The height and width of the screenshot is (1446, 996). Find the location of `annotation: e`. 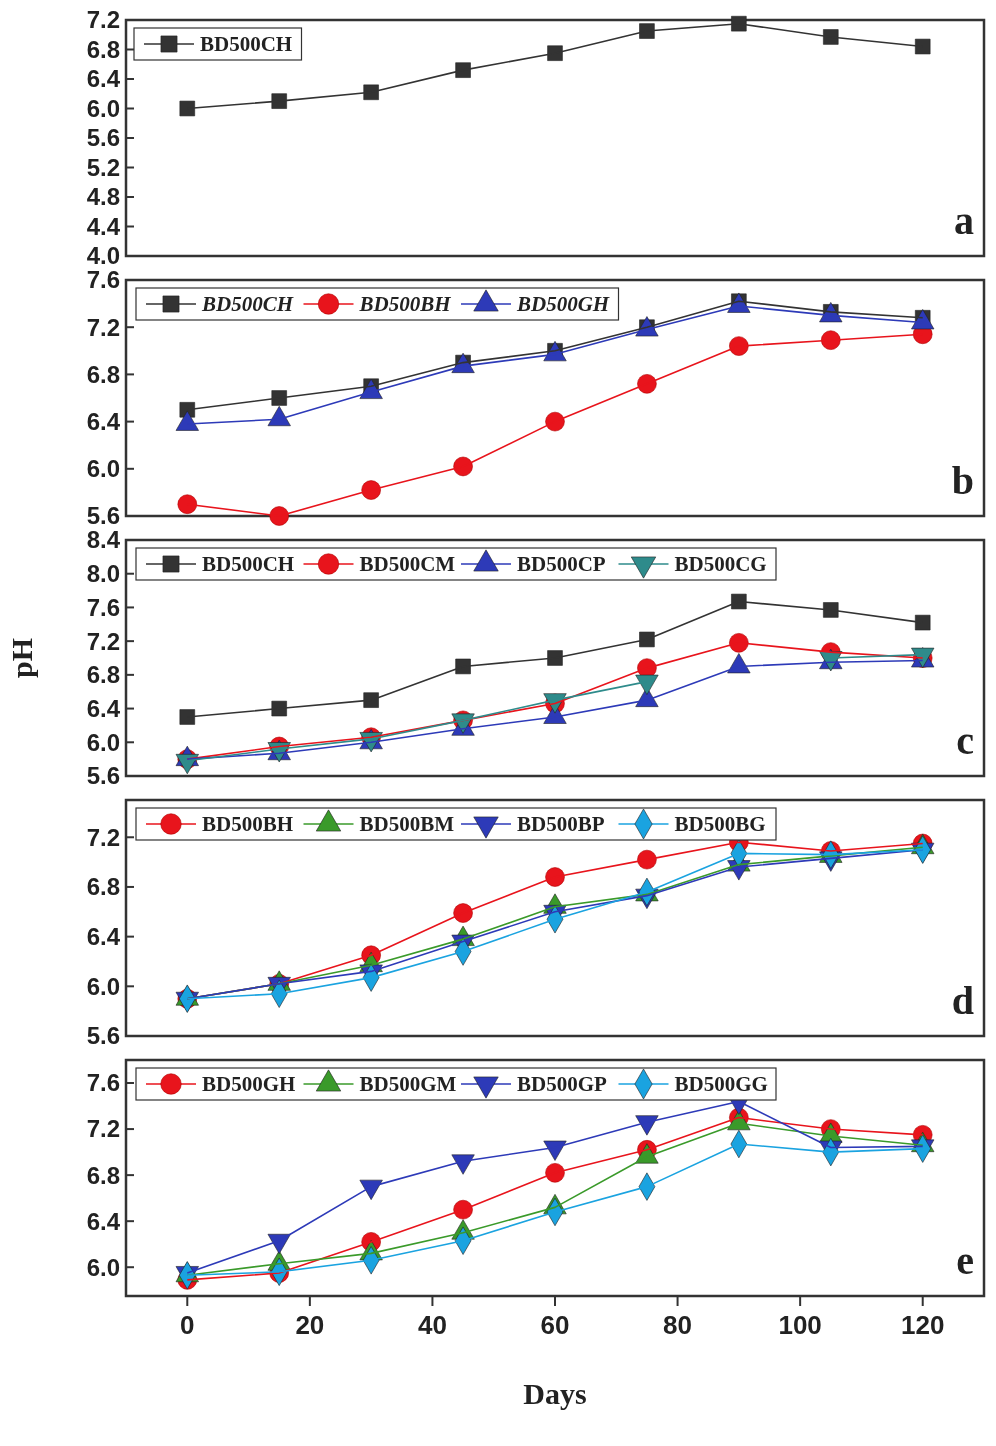

annotation: e is located at coordinates (965, 1260).